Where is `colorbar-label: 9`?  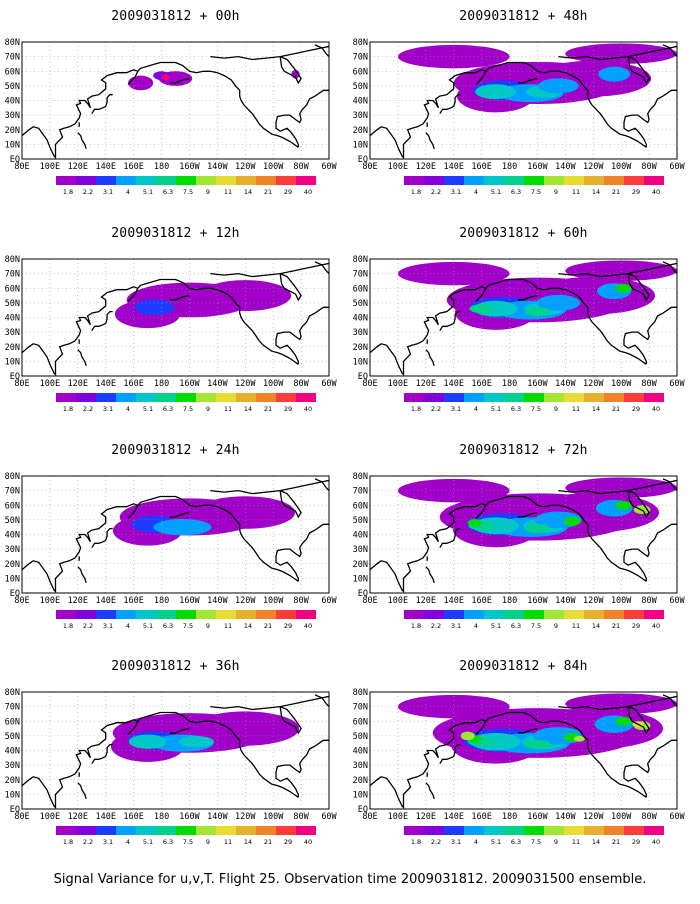
colorbar-label: 9 is located at coordinates (556, 409).